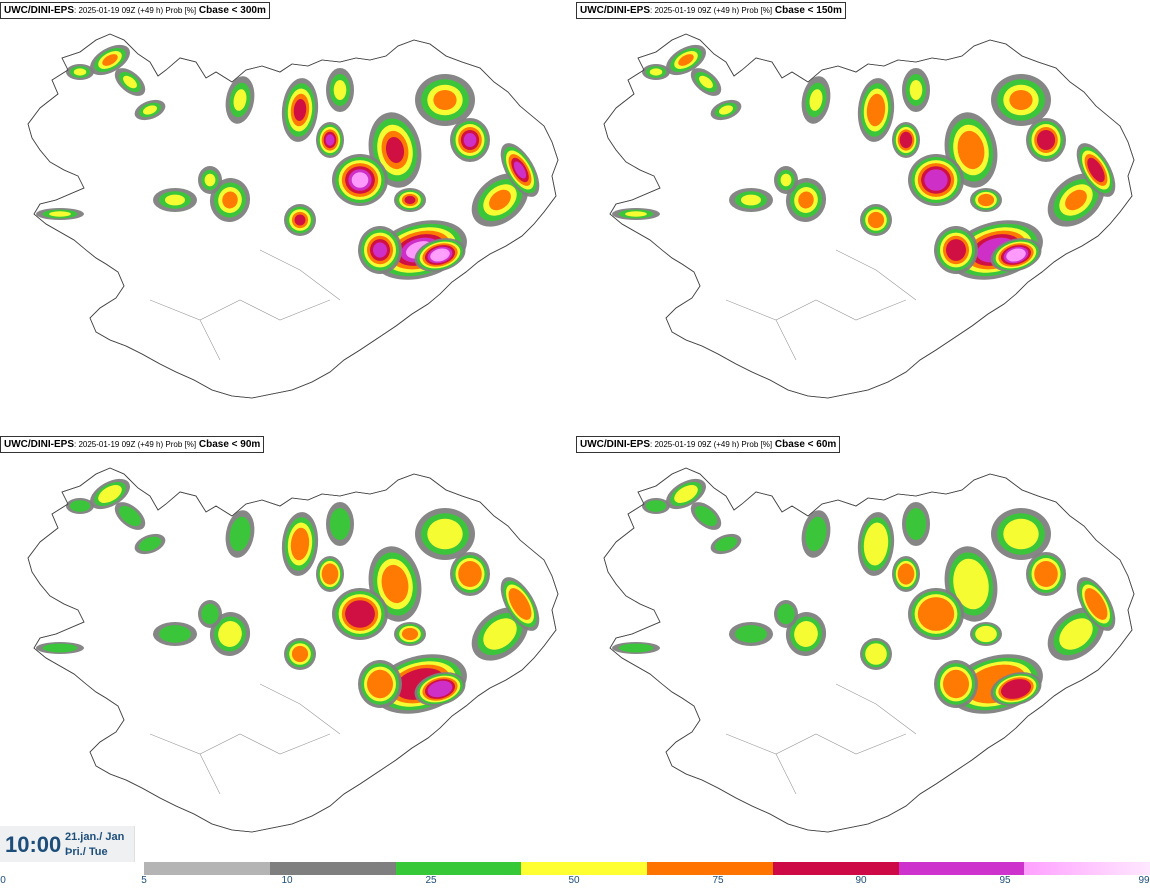 The image size is (1150, 891). Describe the element at coordinates (574, 880) in the screenshot. I see `legend-label: 50` at that location.